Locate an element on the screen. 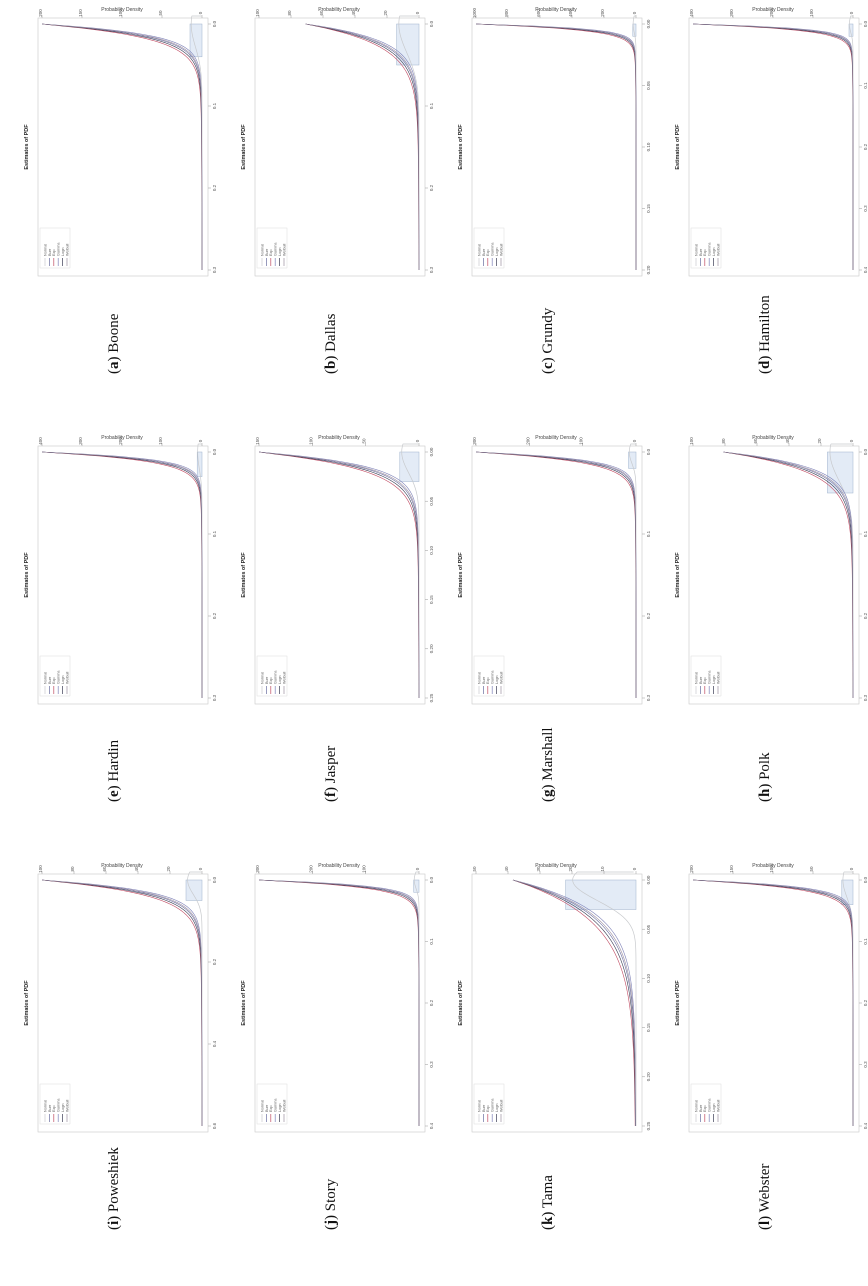 Image resolution: width=868 pixels, height=1286 pixels. caption-letter: g is located at coordinates (548, 793).